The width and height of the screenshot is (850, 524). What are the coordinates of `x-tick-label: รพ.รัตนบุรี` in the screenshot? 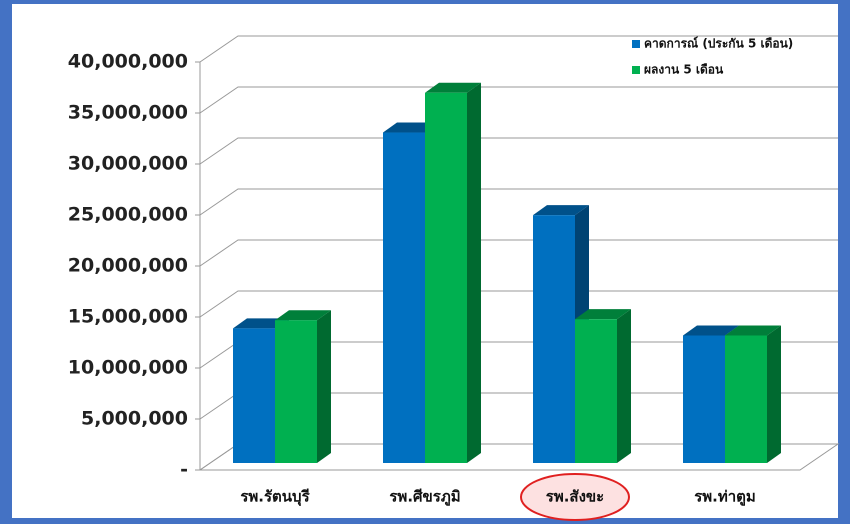 It's located at (275, 497).